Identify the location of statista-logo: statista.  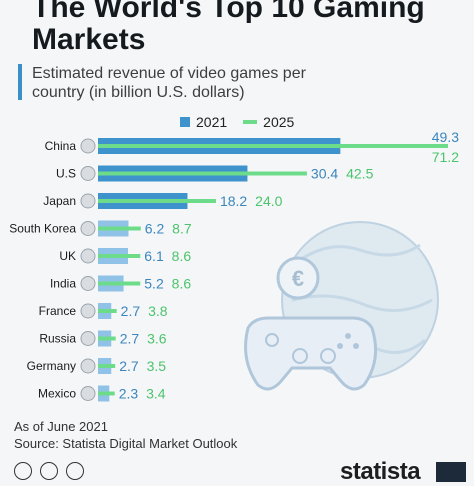
(380, 471).